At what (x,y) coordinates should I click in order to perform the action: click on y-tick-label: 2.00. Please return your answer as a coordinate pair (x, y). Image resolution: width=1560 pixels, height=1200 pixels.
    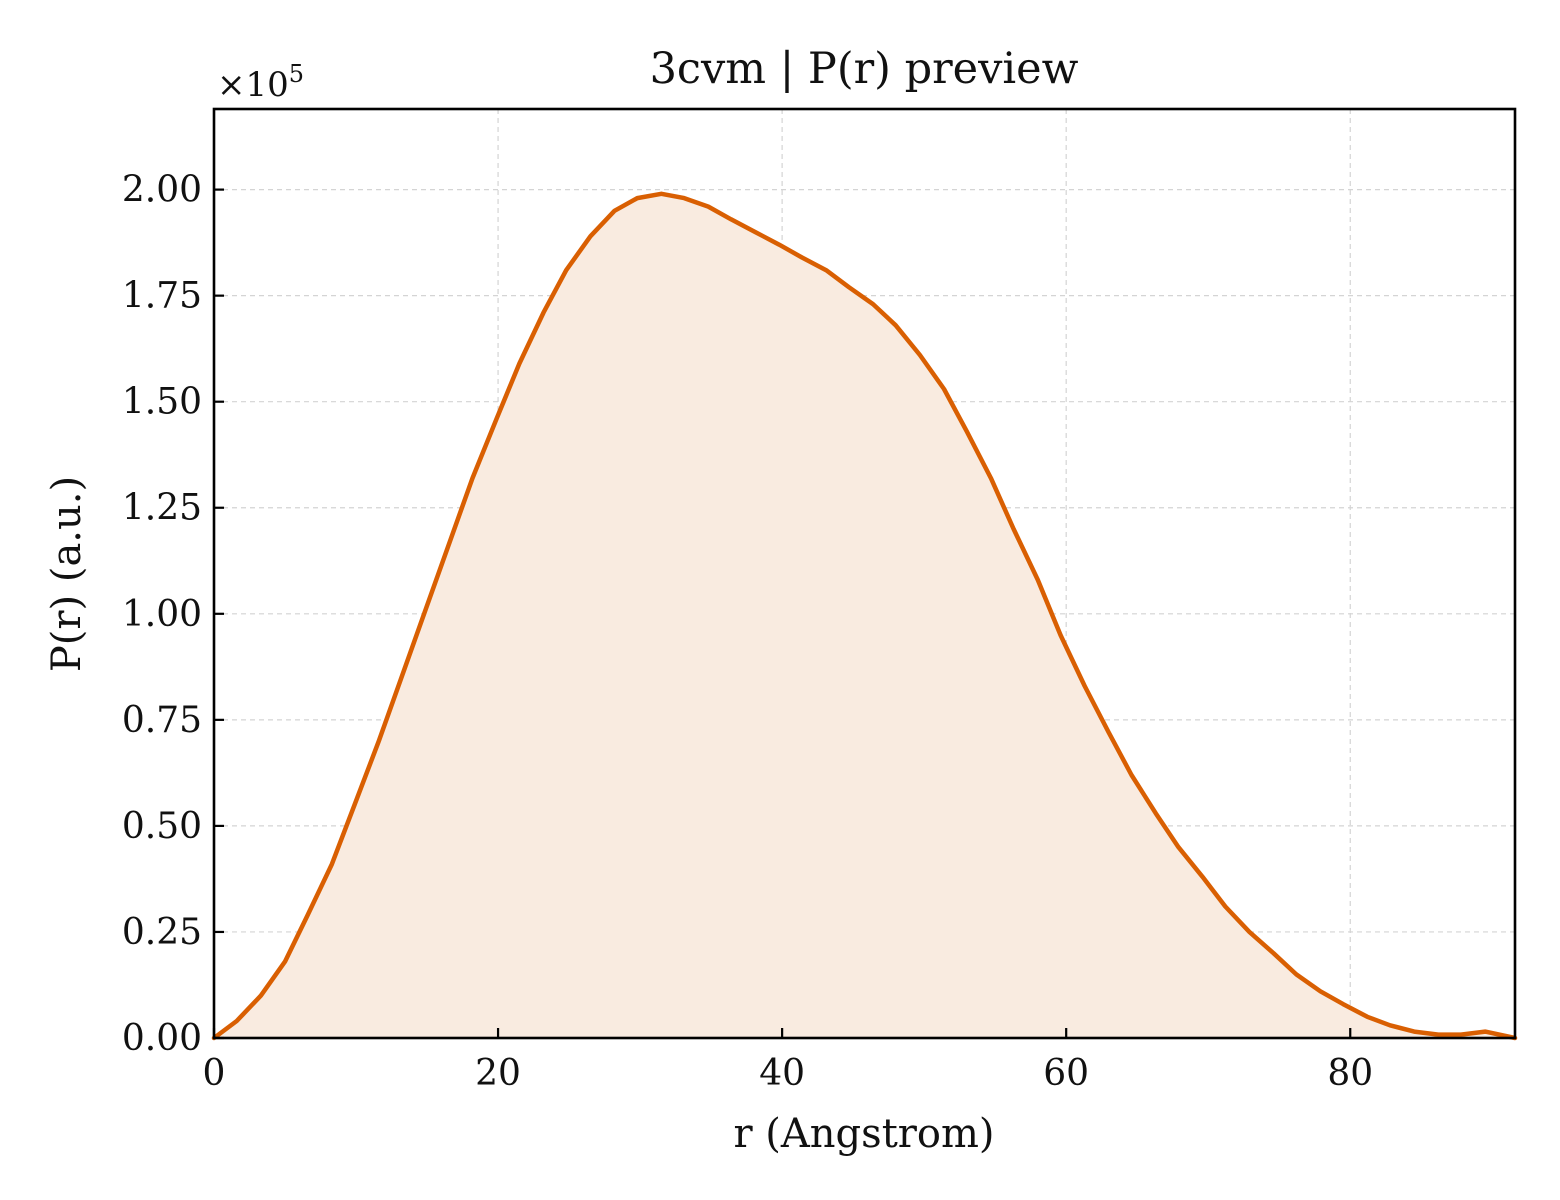
    Looking at the image, I should click on (162, 190).